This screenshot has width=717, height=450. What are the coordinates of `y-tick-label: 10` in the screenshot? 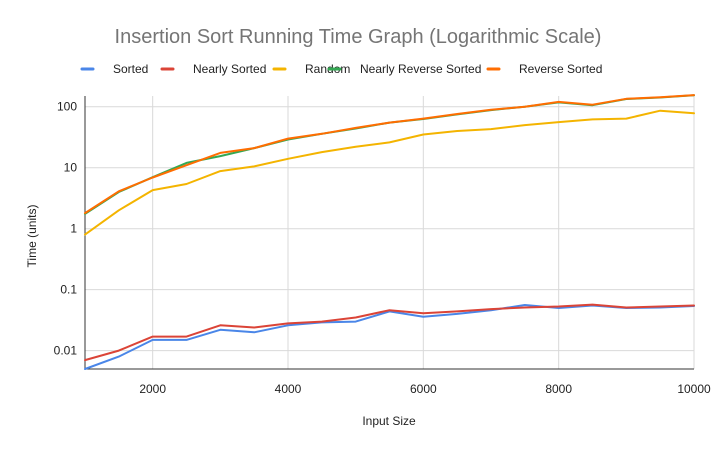 It's located at (71, 168).